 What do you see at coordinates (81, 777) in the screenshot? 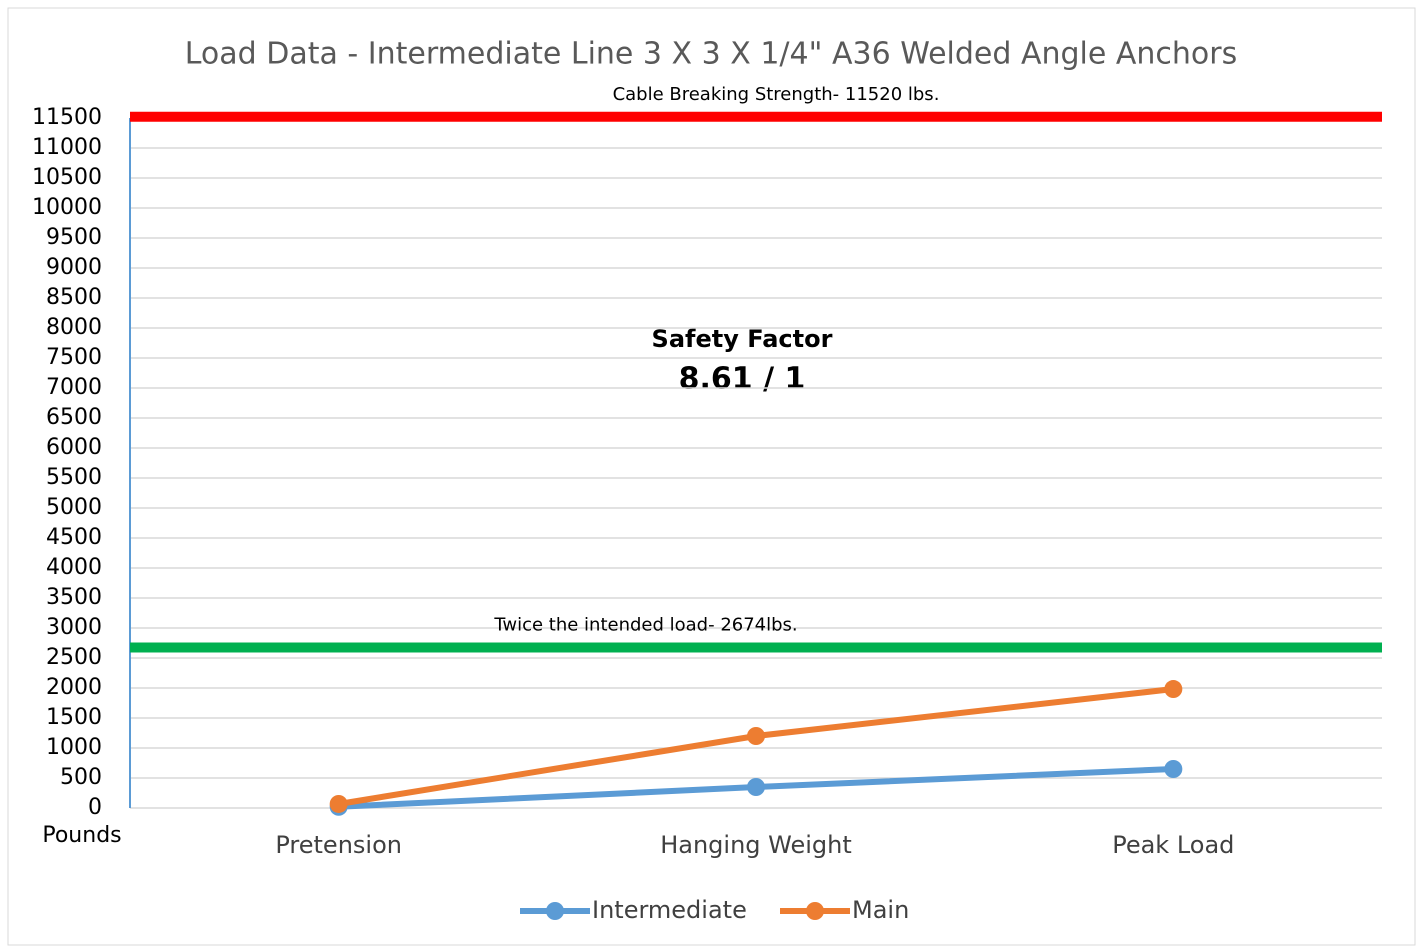
I see `y-tick-label: 500` at bounding box center [81, 777].